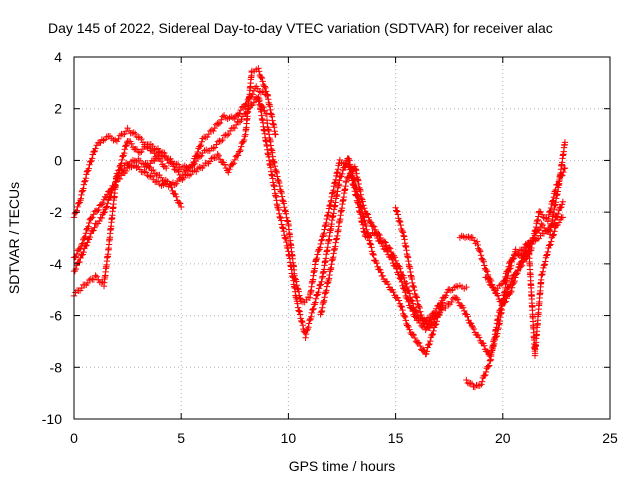  Describe the element at coordinates (14, 238) in the screenshot. I see `y-axis-label: SDTVAR / TECUs` at that location.